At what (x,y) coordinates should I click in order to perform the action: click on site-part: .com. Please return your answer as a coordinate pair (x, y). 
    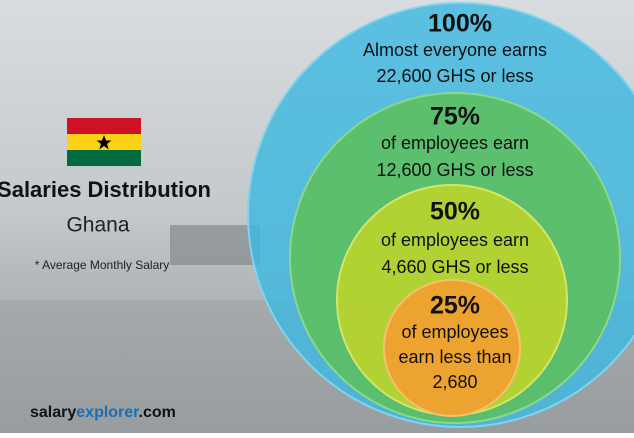
    Looking at the image, I should click on (157, 412).